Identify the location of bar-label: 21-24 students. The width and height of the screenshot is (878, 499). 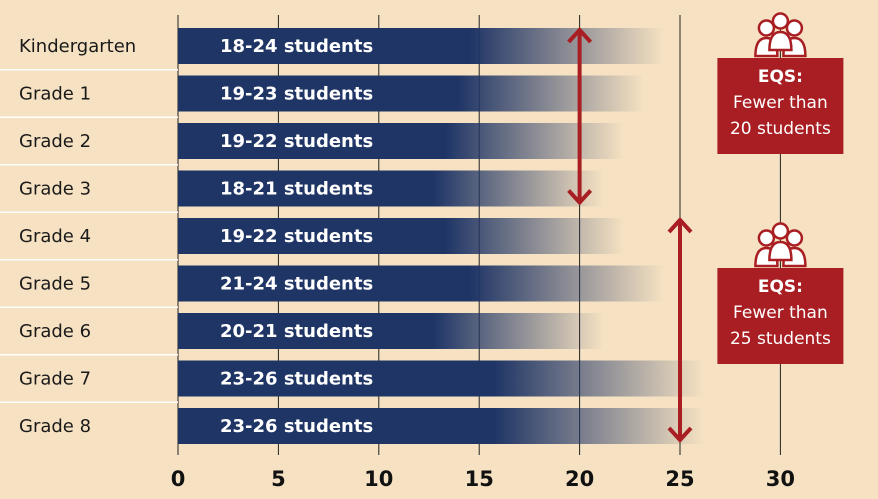
(296, 284).